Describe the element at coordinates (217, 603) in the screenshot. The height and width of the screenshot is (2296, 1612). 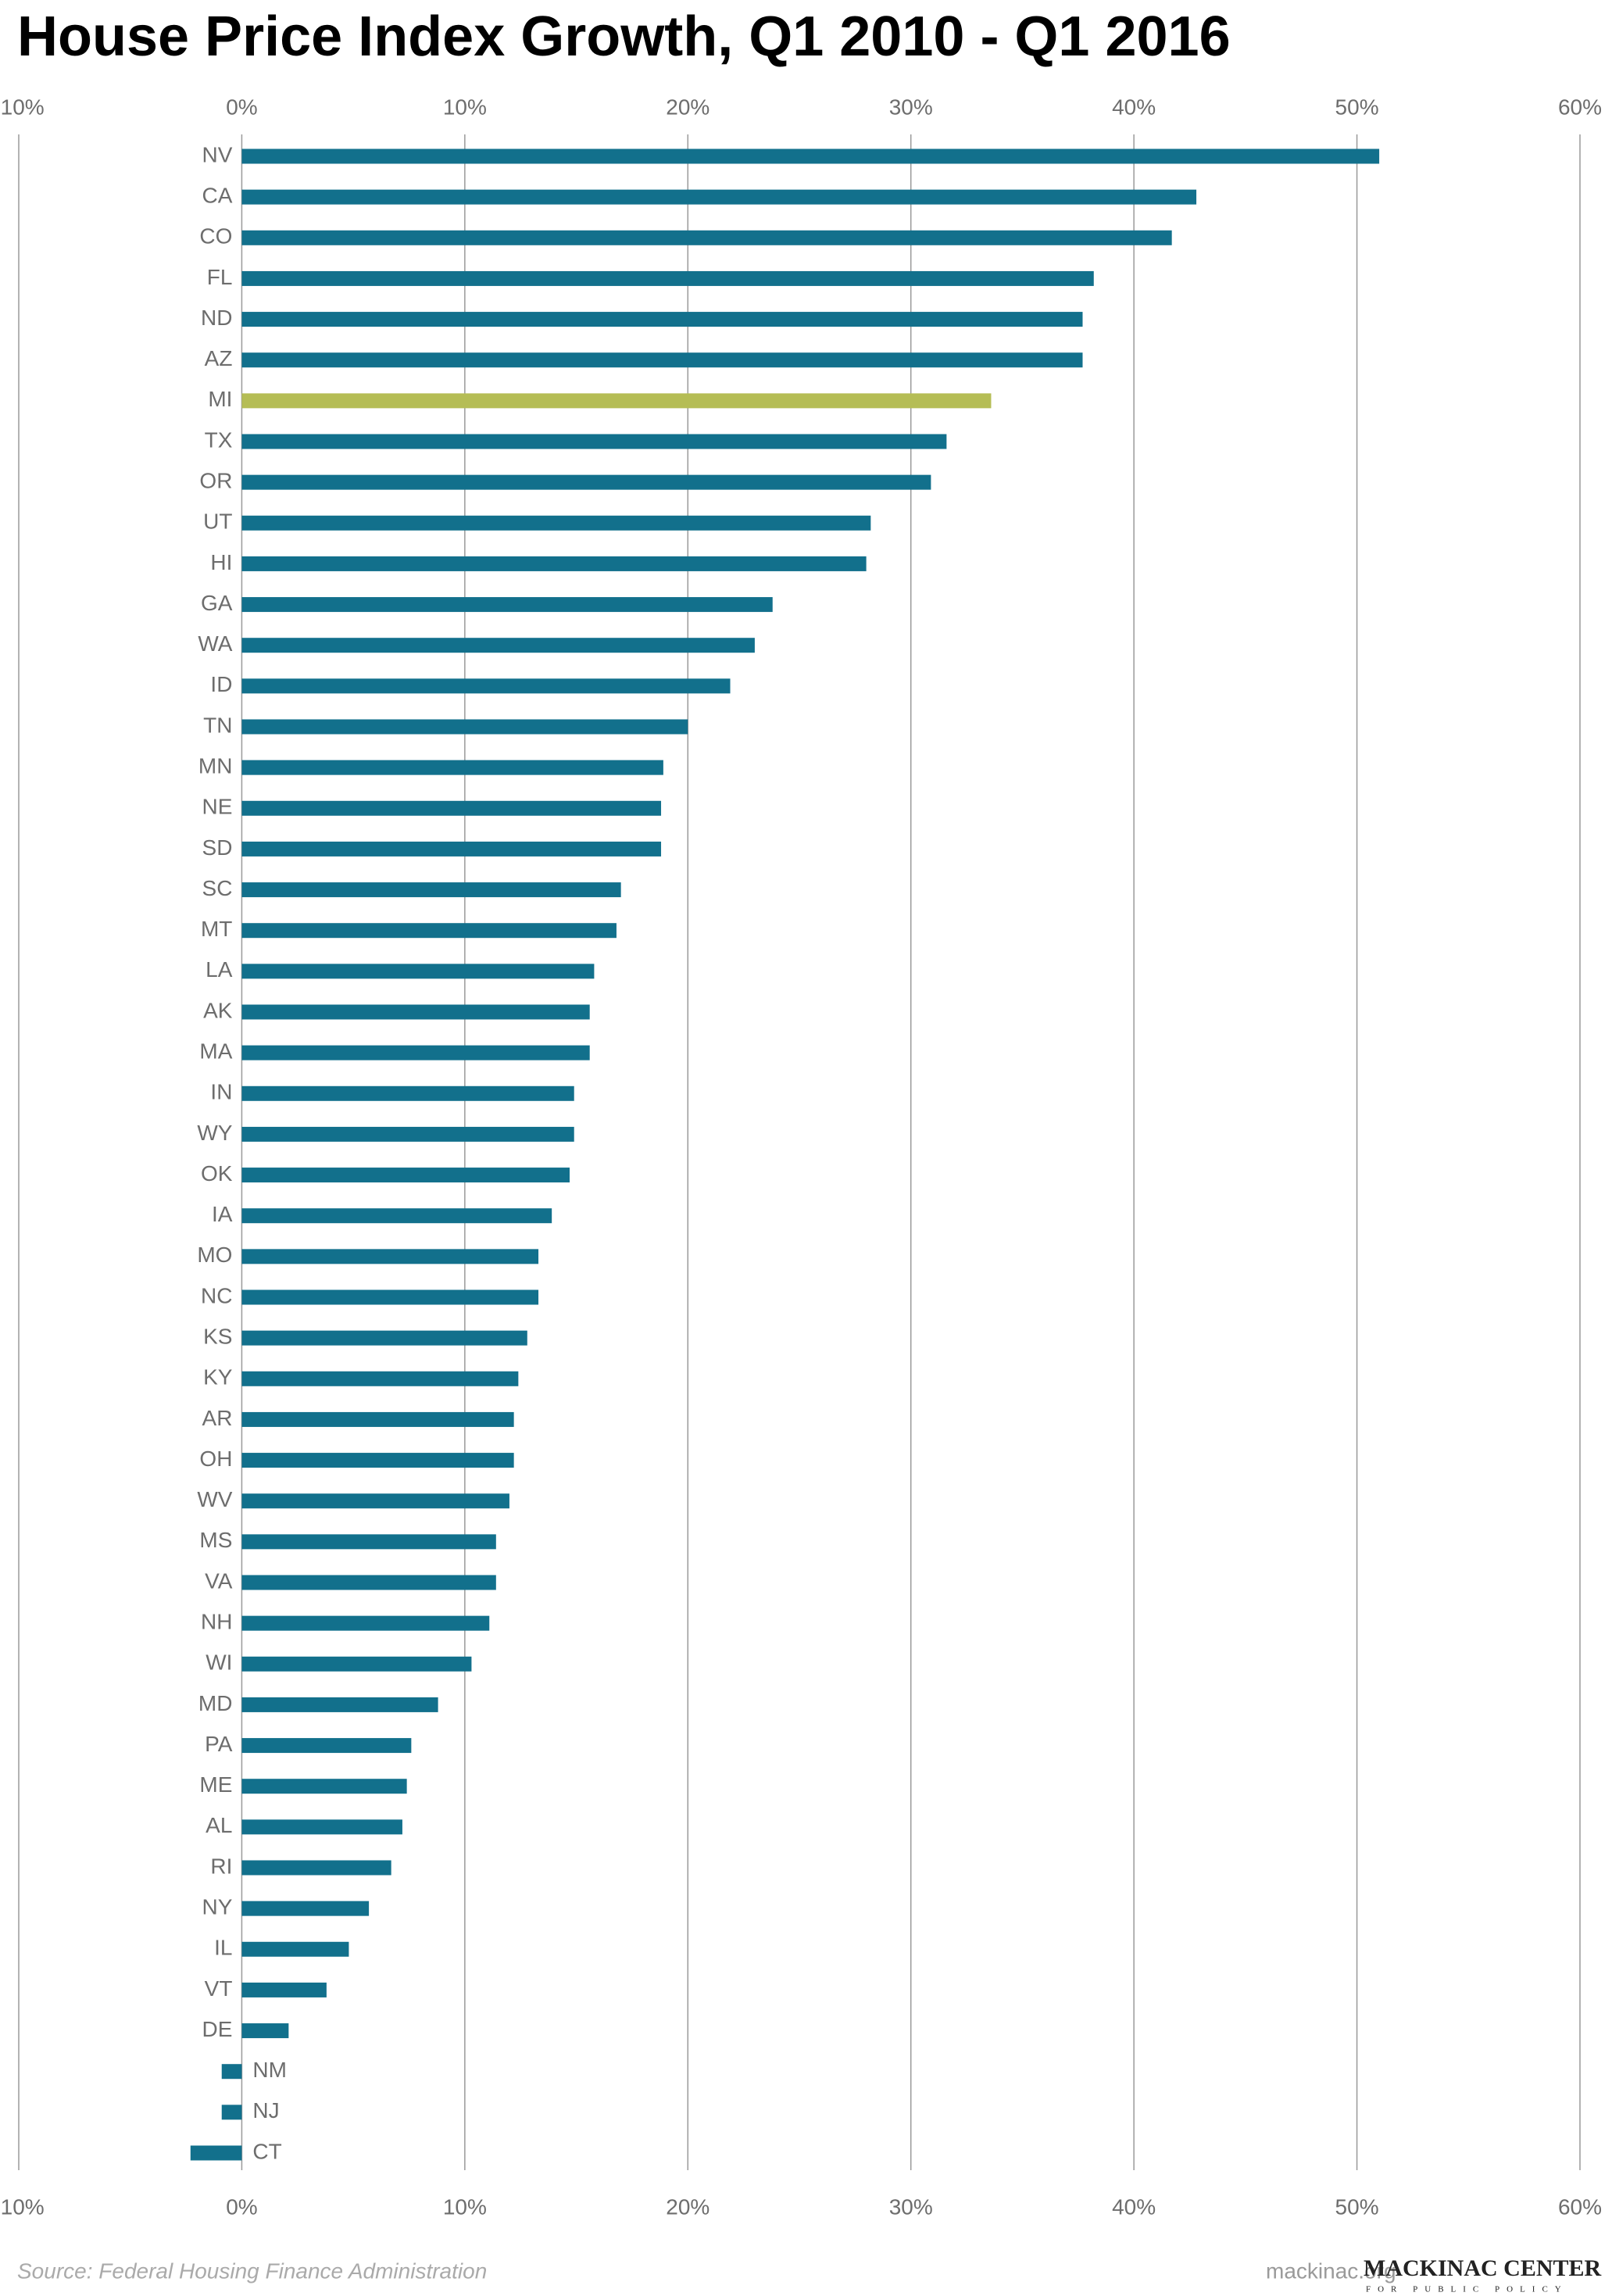
I see `y-tick-label: GA` at that location.